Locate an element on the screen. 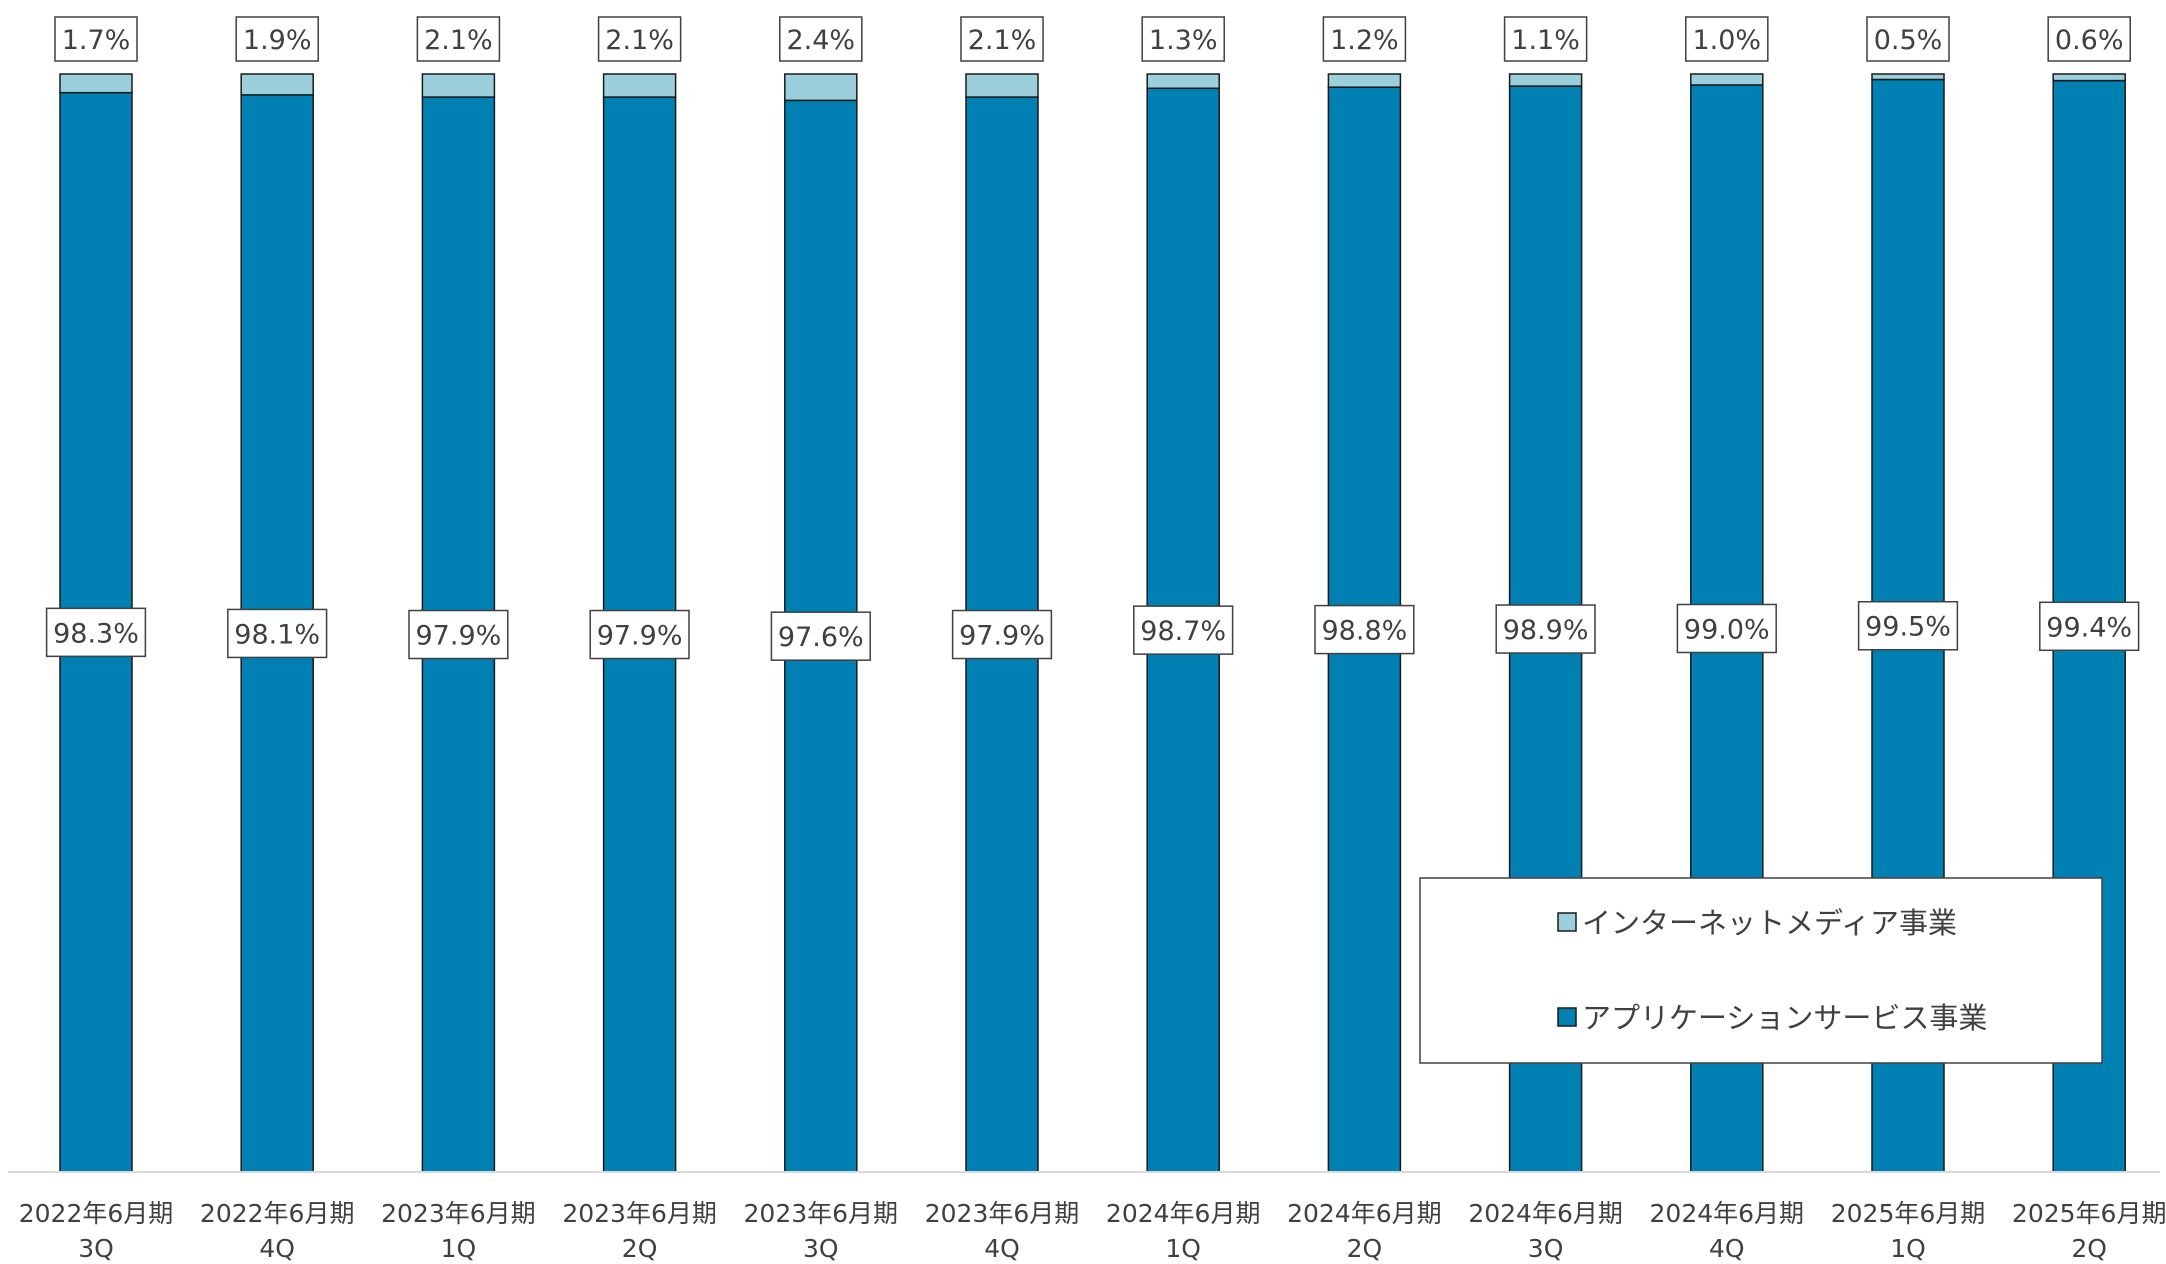 Image resolution: width=2166 pixels, height=1264 pixels. data-label-internet-media: 1.9% is located at coordinates (277, 40).